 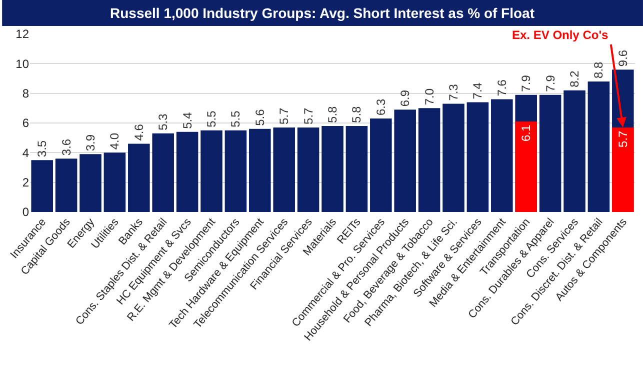 I want to click on data-label: 6.3, so click(x=381, y=107).